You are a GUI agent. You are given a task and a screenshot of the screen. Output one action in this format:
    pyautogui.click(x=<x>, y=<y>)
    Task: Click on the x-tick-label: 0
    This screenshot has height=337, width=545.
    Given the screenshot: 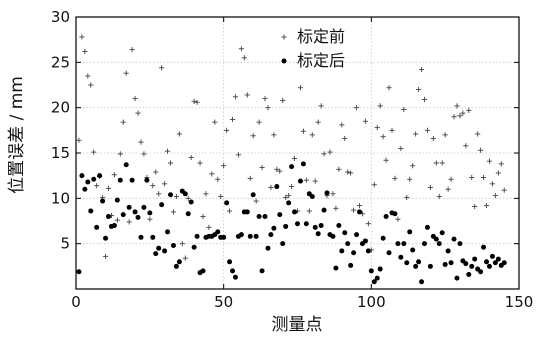 What is the action you would take?
    pyautogui.click(x=76, y=302)
    